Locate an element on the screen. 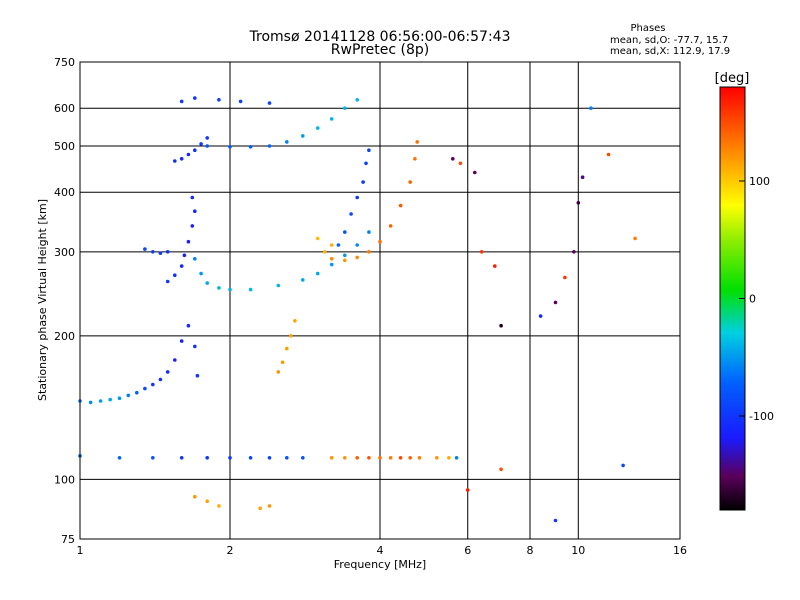  x-tick-label: 10 is located at coordinates (578, 550).